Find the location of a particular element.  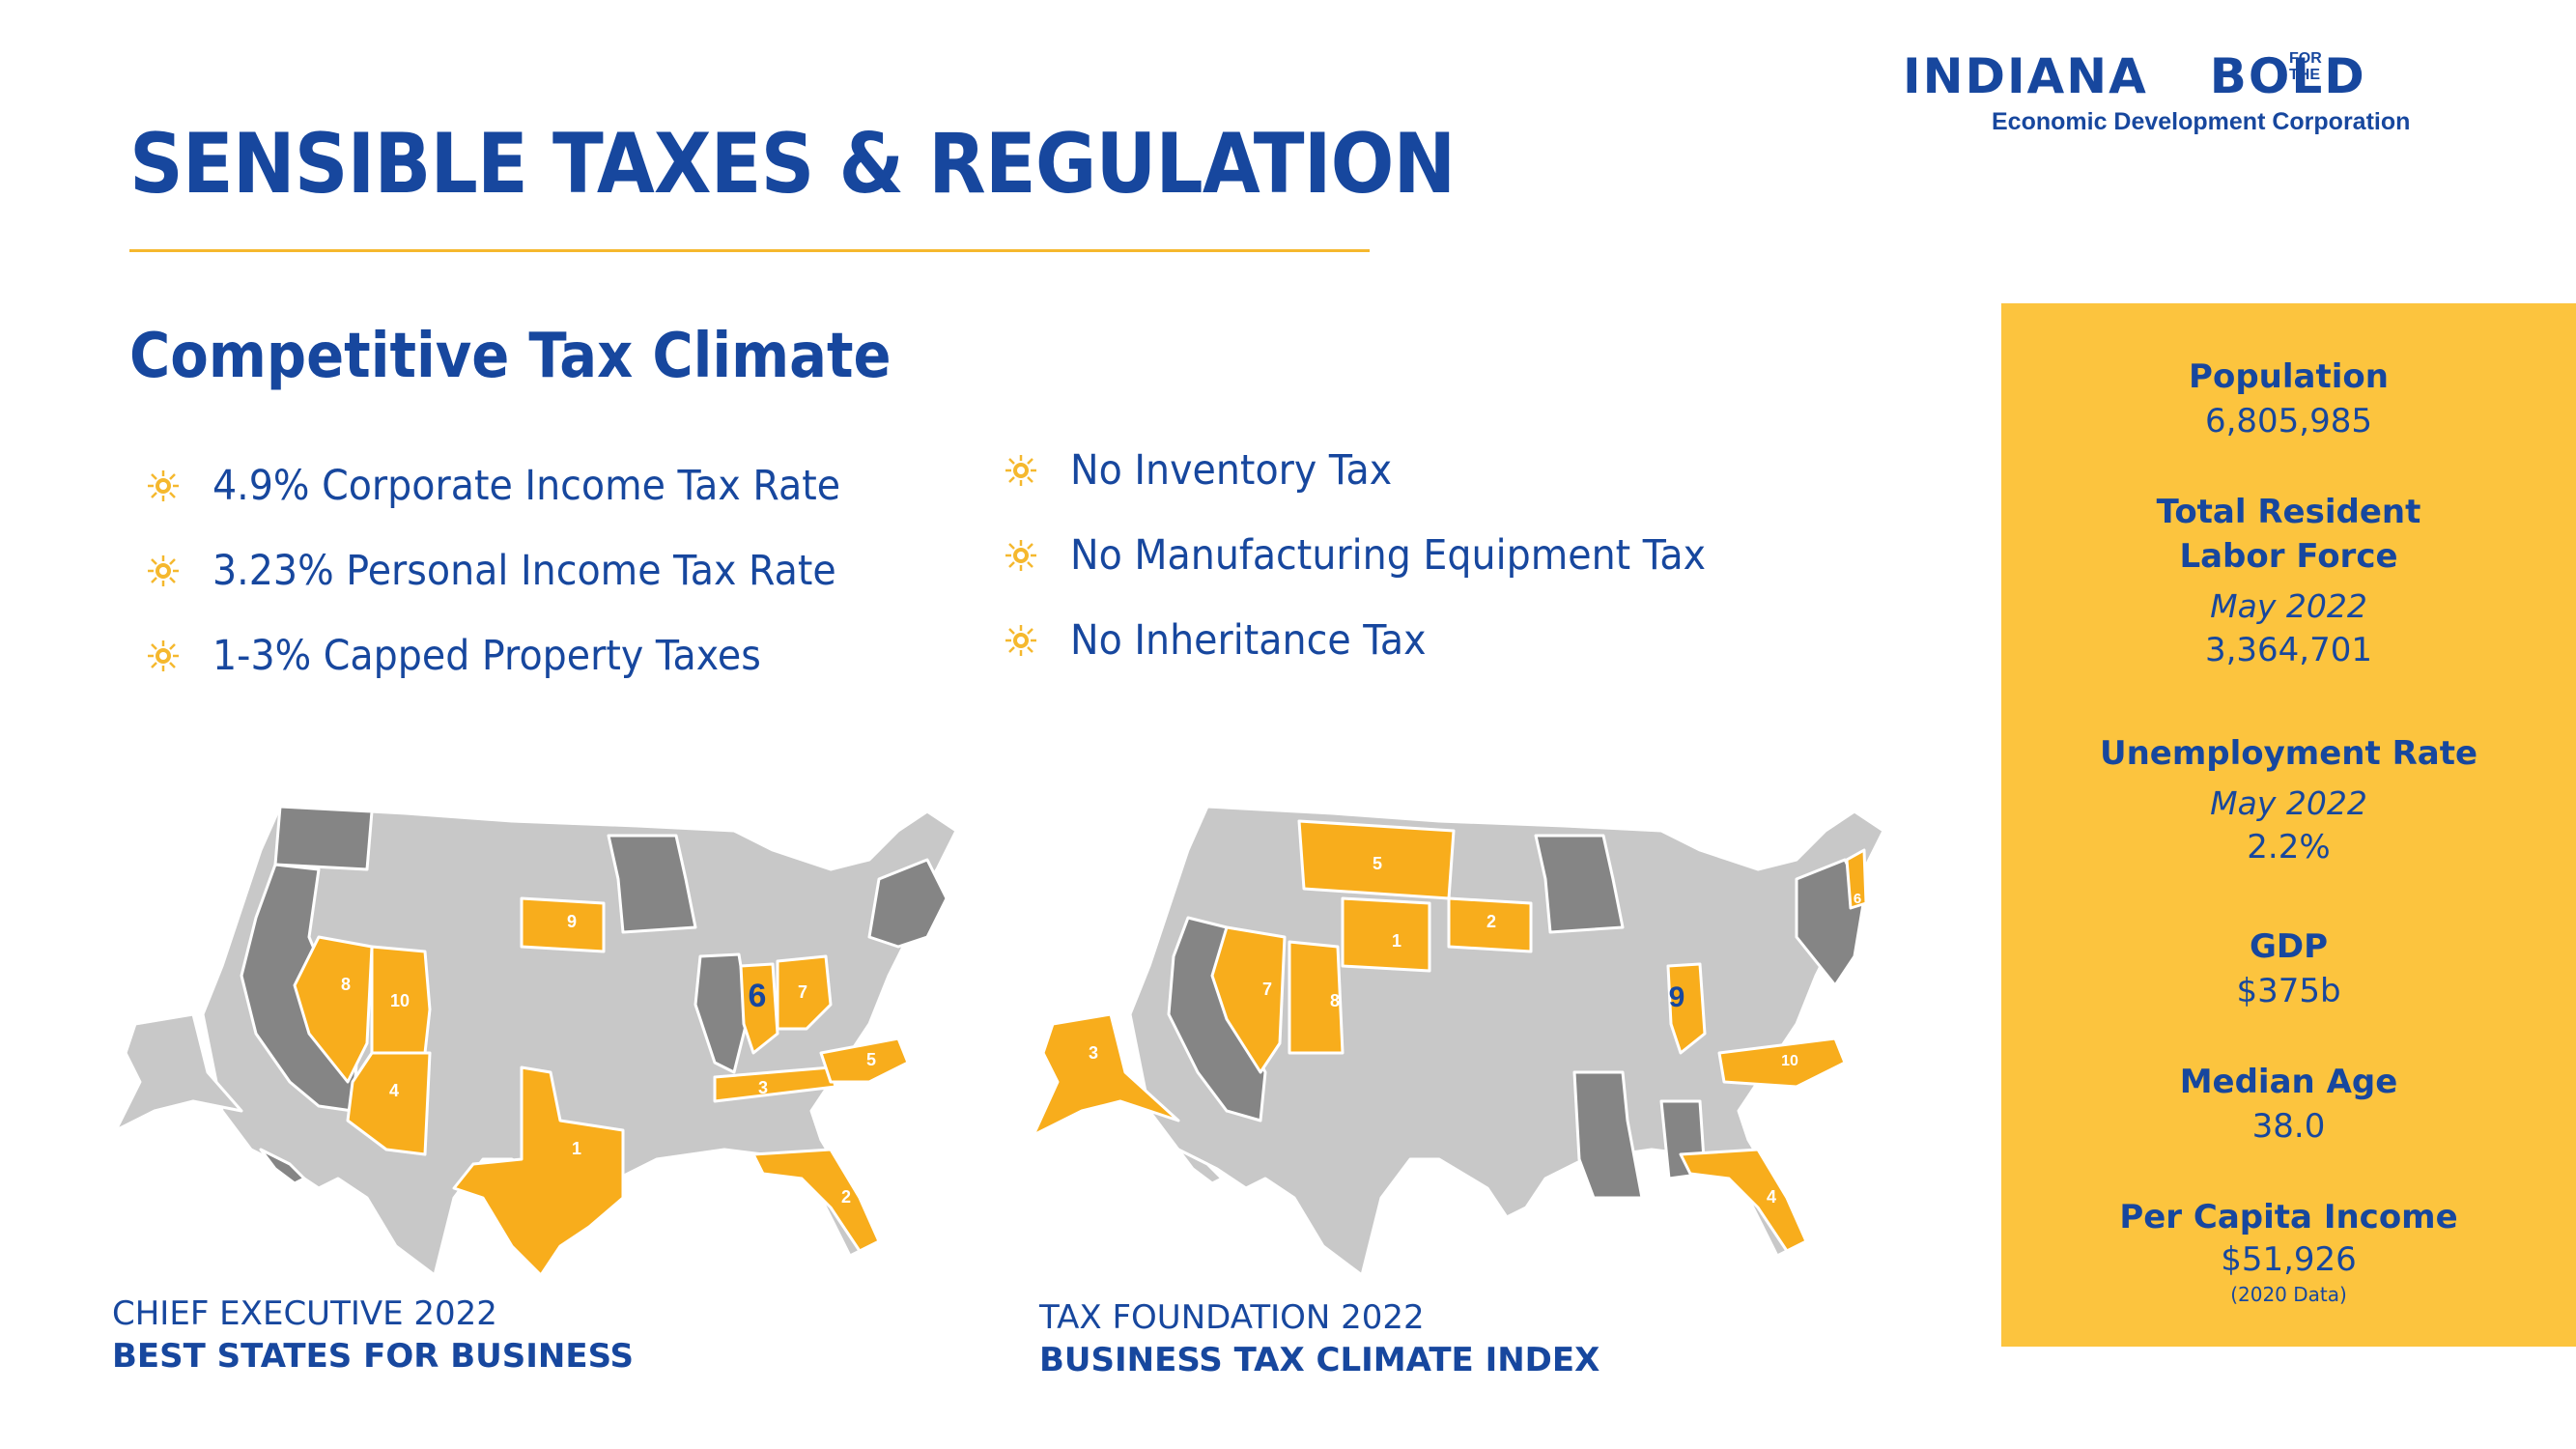

rank-label-south-dakota: 2 is located at coordinates (1491, 921).